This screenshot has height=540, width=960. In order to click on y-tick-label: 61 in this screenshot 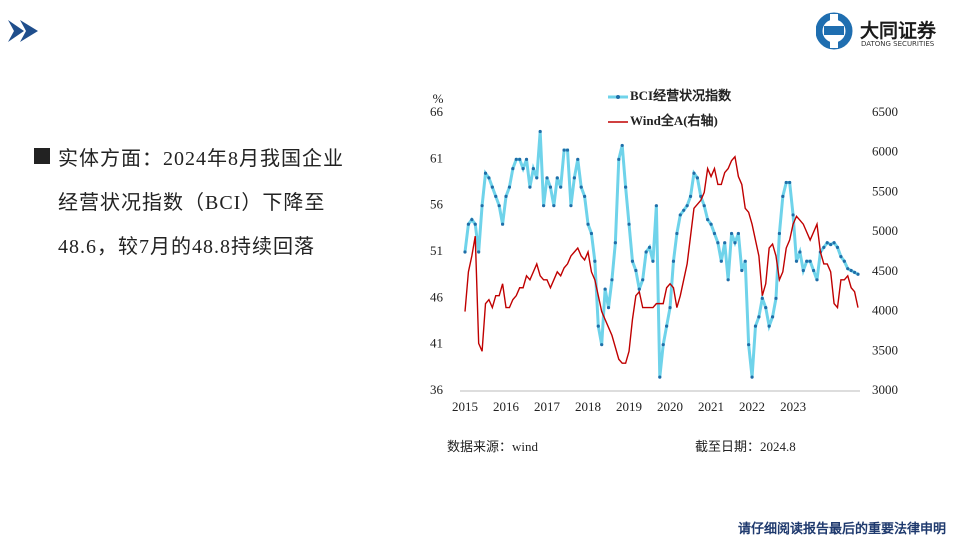, I will do `click(436, 157)`.